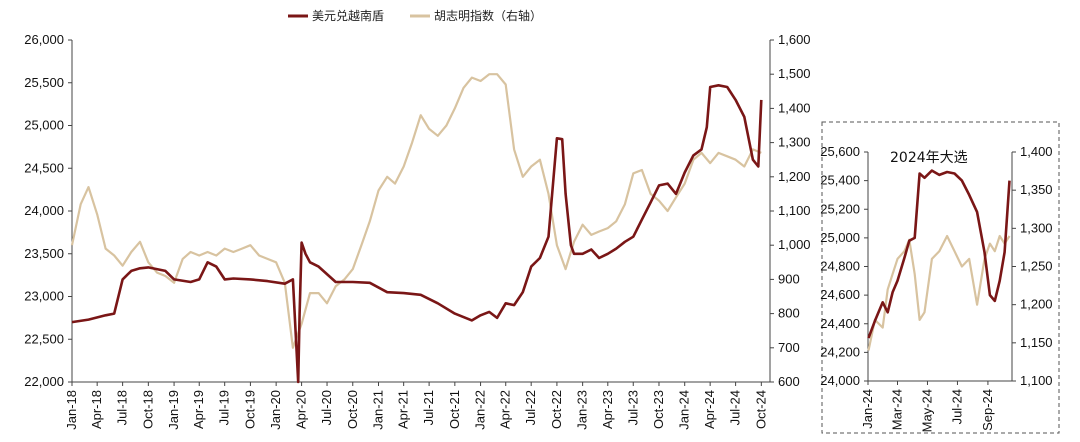 The height and width of the screenshot is (442, 1080). What do you see at coordinates (1036, 266) in the screenshot?
I see `inset-y-right-tick-label: 1,250` at bounding box center [1036, 266].